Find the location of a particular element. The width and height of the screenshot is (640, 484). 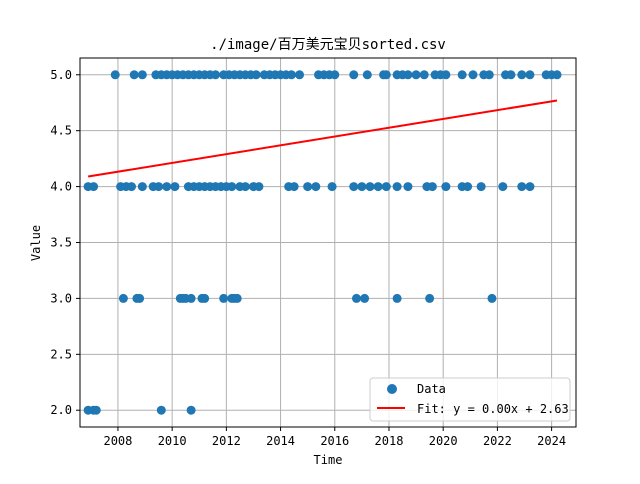

legend-fit-label: Fit: y = 0.00x + 2.63 is located at coordinates (493, 409).